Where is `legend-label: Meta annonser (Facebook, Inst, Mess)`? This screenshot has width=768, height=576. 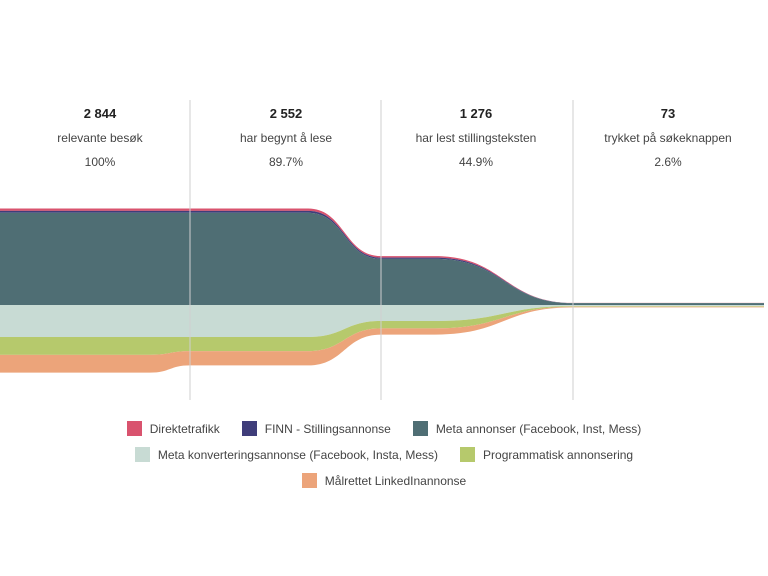
legend-label: Meta annonser (Facebook, Inst, Mess) is located at coordinates (538, 428).